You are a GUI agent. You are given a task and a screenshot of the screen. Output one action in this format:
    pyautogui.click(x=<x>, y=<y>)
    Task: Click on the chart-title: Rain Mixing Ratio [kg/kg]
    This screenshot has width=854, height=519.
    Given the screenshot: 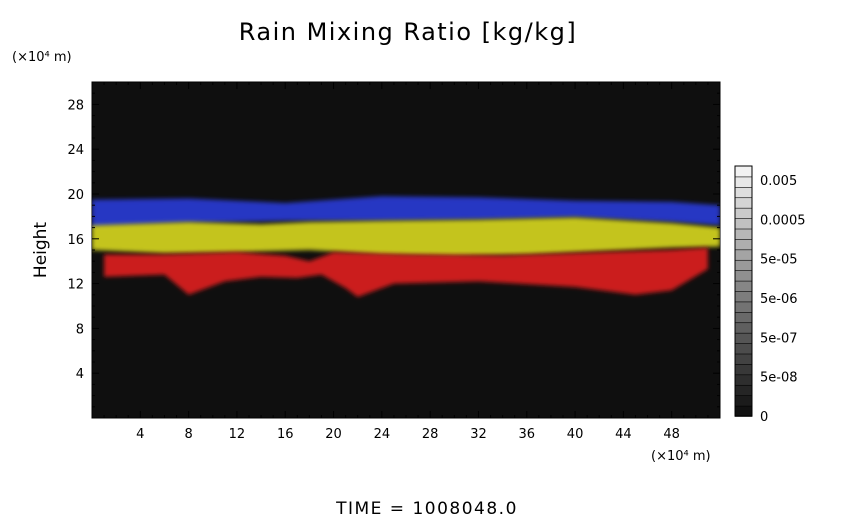 What is the action you would take?
    pyautogui.click(x=408, y=32)
    